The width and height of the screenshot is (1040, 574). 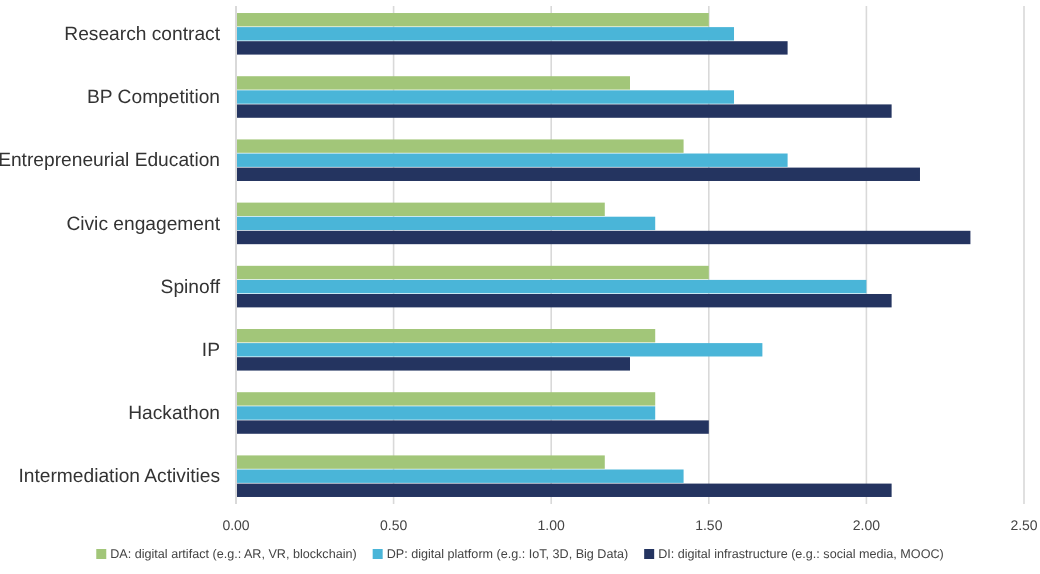 I want to click on y-tick-label: Intermediation Activities, so click(x=119, y=477).